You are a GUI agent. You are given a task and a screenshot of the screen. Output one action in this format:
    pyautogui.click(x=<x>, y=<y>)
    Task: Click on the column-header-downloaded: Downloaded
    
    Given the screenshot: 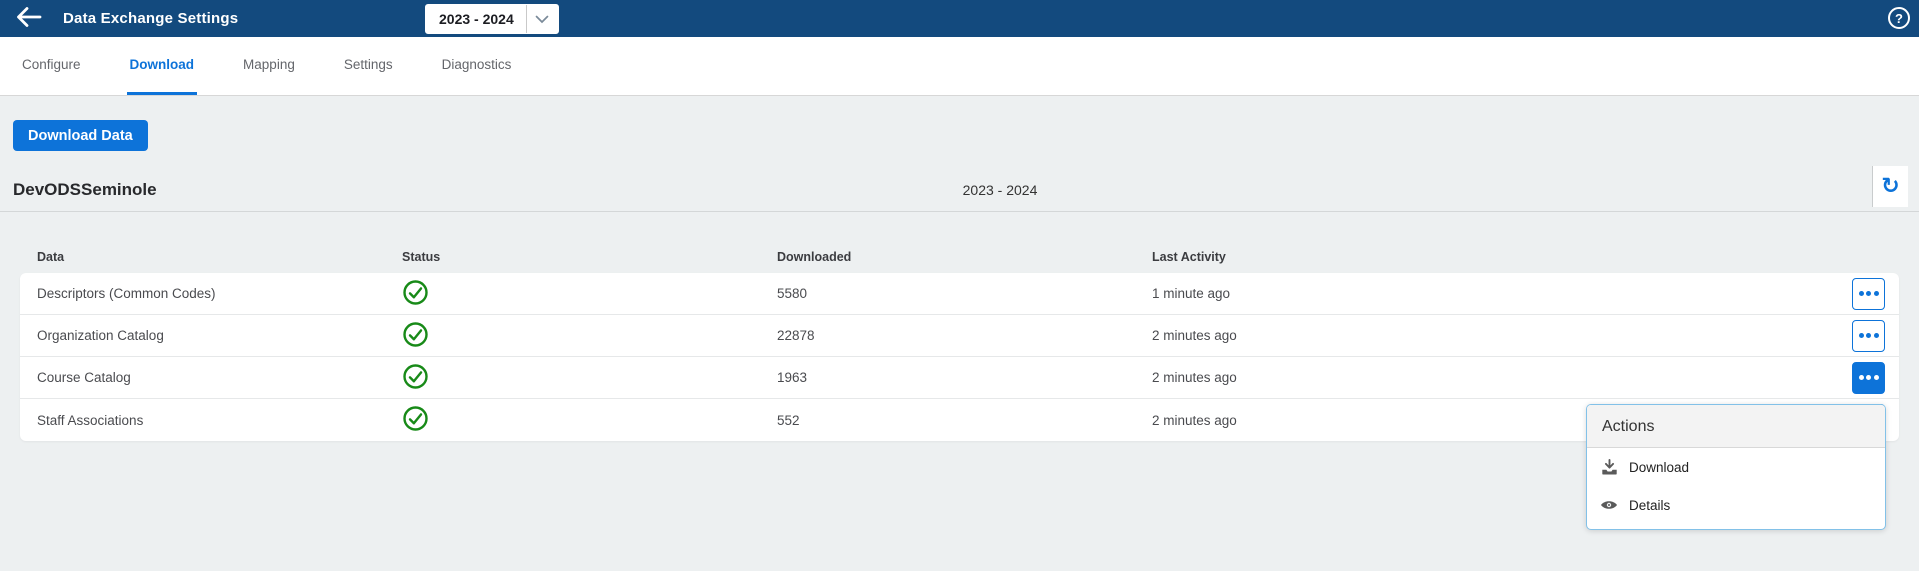 What is the action you would take?
    pyautogui.click(x=814, y=257)
    